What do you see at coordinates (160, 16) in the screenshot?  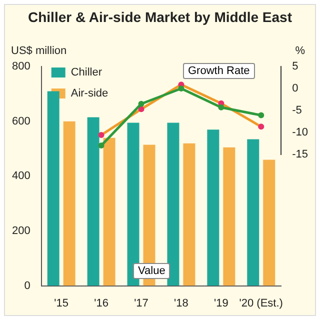 I see `chart-title: Chiller & Air-side Market by Middle East` at bounding box center [160, 16].